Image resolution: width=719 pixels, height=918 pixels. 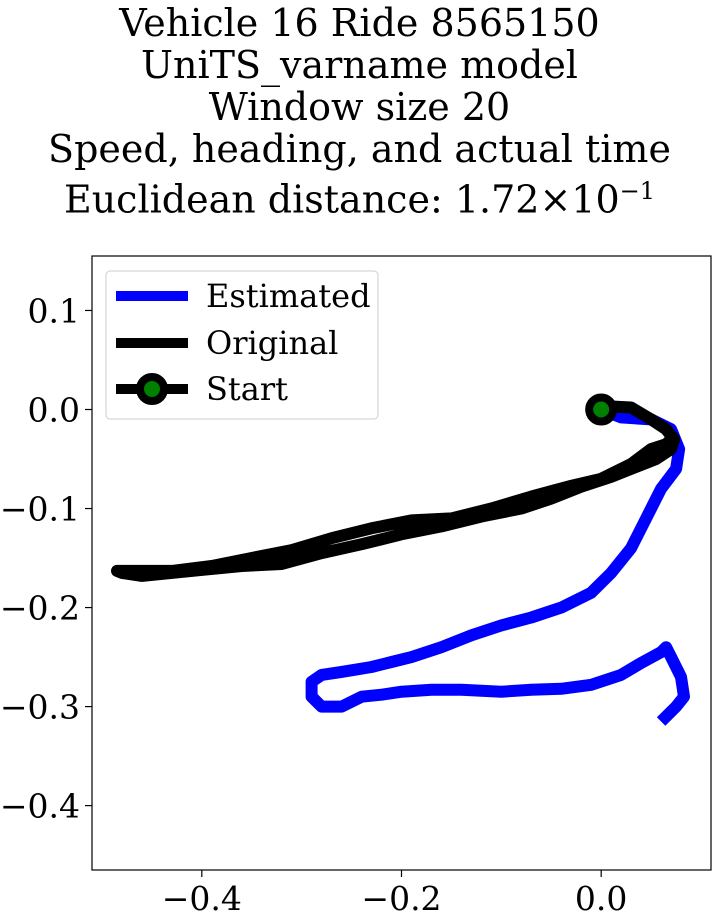 What do you see at coordinates (359, 23) in the screenshot?
I see `title-line-1: Vehicle 16 Ride 8565150` at bounding box center [359, 23].